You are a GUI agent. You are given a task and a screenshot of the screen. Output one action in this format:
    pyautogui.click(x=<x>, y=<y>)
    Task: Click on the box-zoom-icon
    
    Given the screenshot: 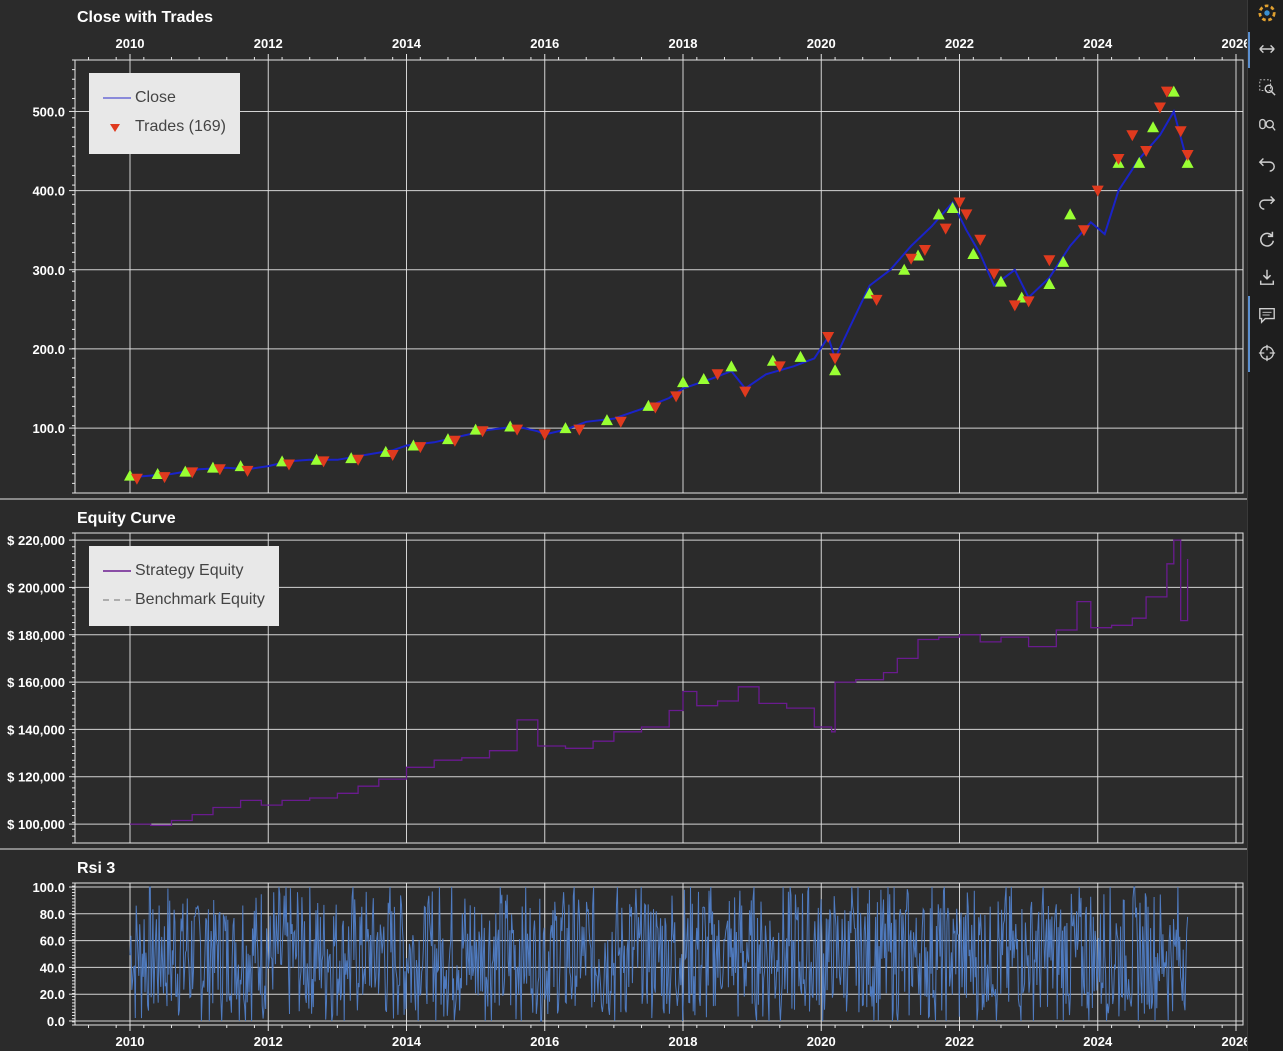 What is the action you would take?
    pyautogui.click(x=1267, y=87)
    